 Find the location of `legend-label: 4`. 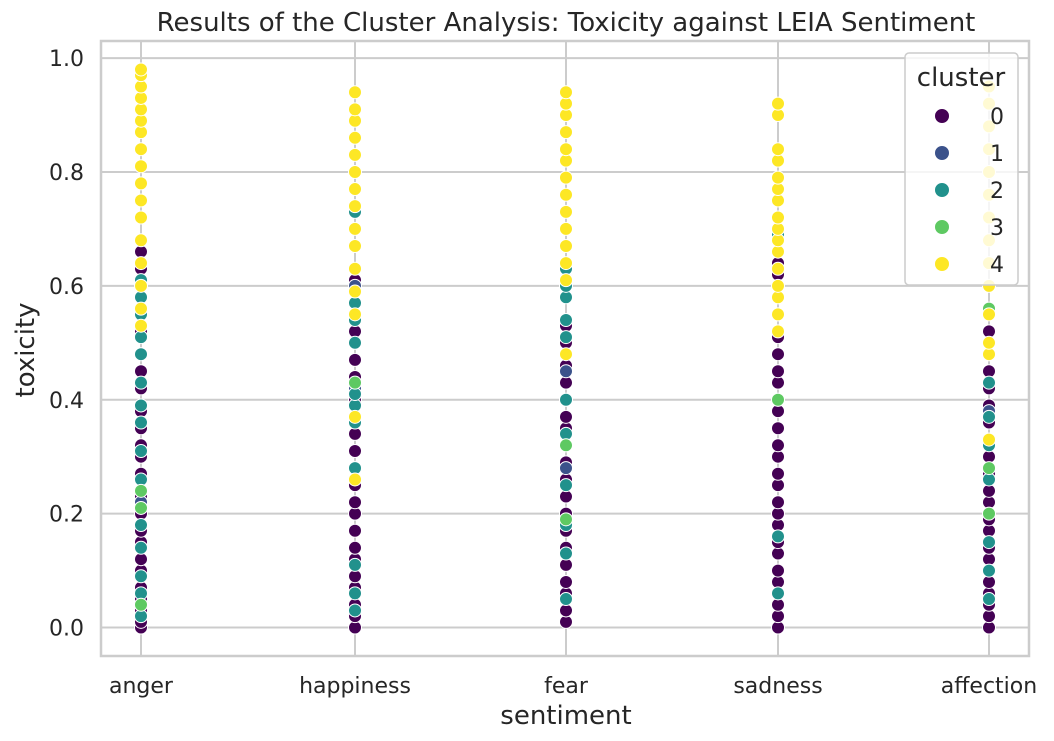

legend-label: 4 is located at coordinates (997, 265).